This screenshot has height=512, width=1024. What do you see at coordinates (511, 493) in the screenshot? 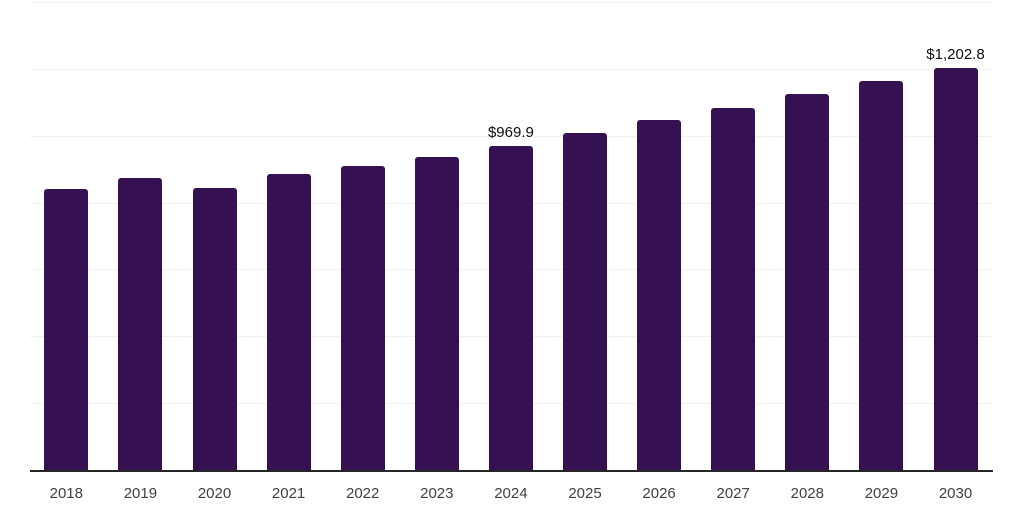
I see `x-tick-label-2024: 2024` at bounding box center [511, 493].